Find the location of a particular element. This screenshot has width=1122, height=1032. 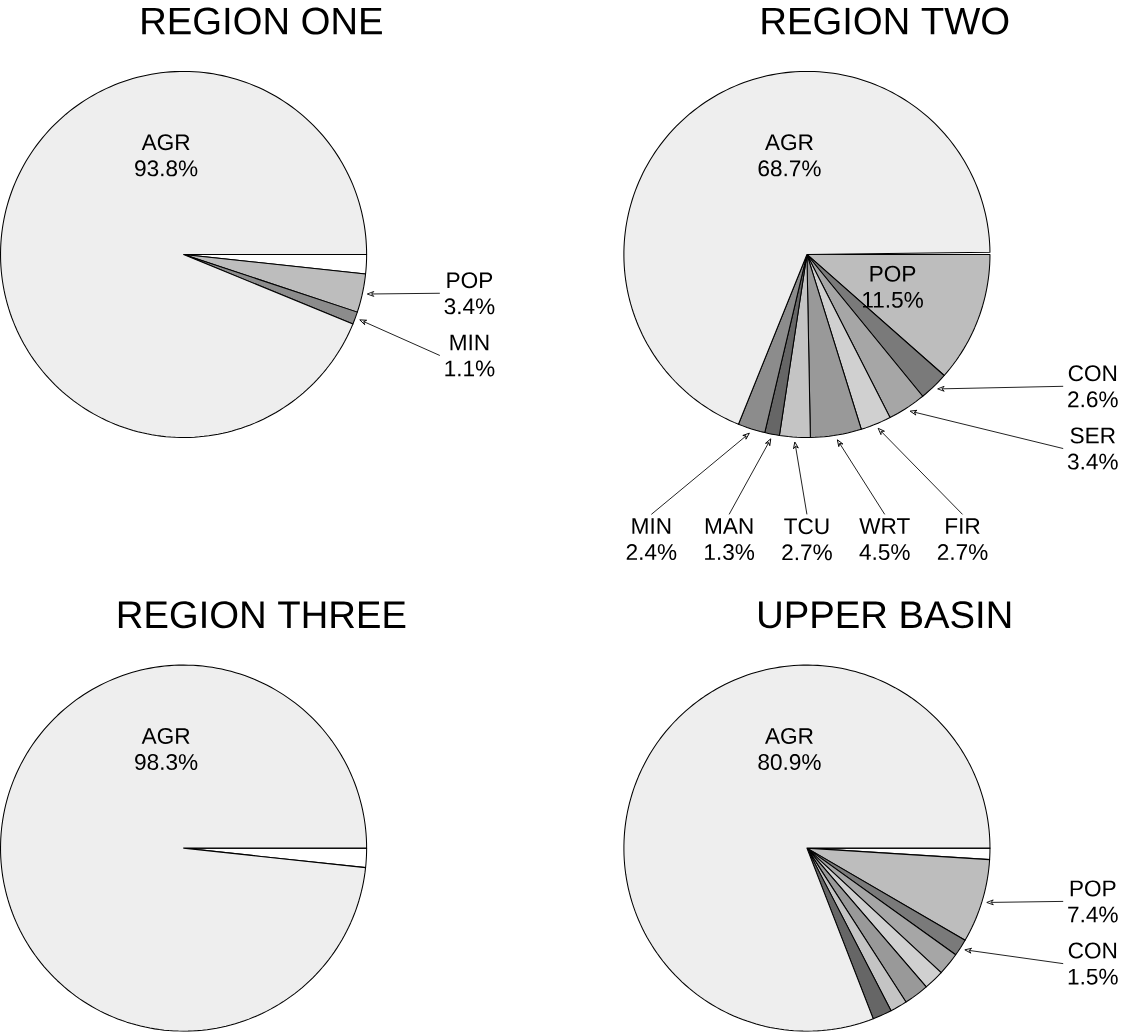

data-label: 1.3% is located at coordinates (730, 552).